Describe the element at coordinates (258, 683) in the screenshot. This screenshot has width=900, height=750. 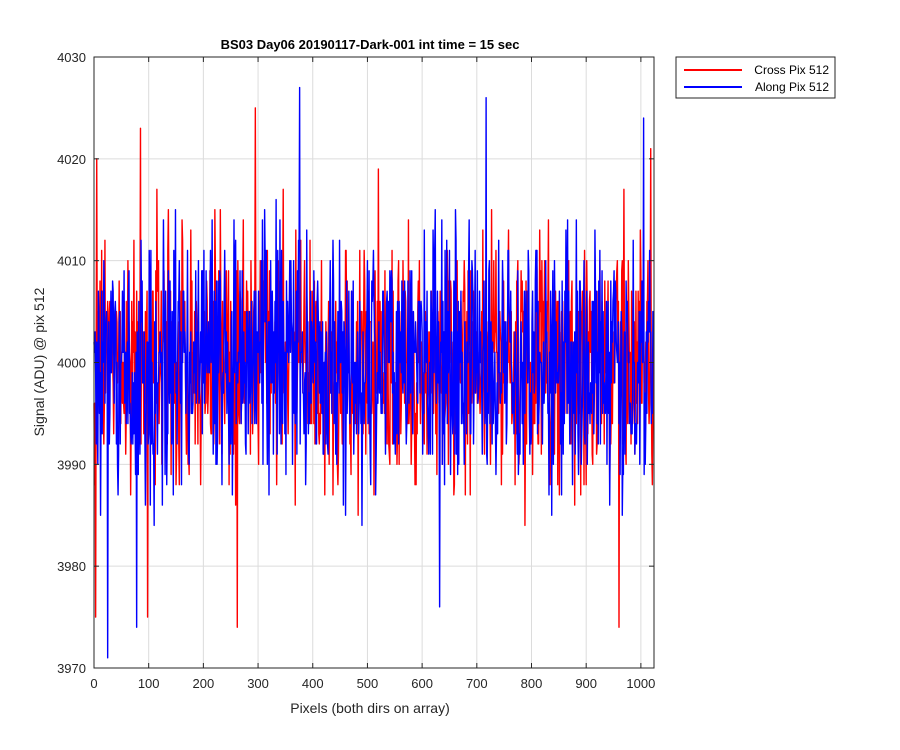
I see `x-tick-label-3: 300` at that location.